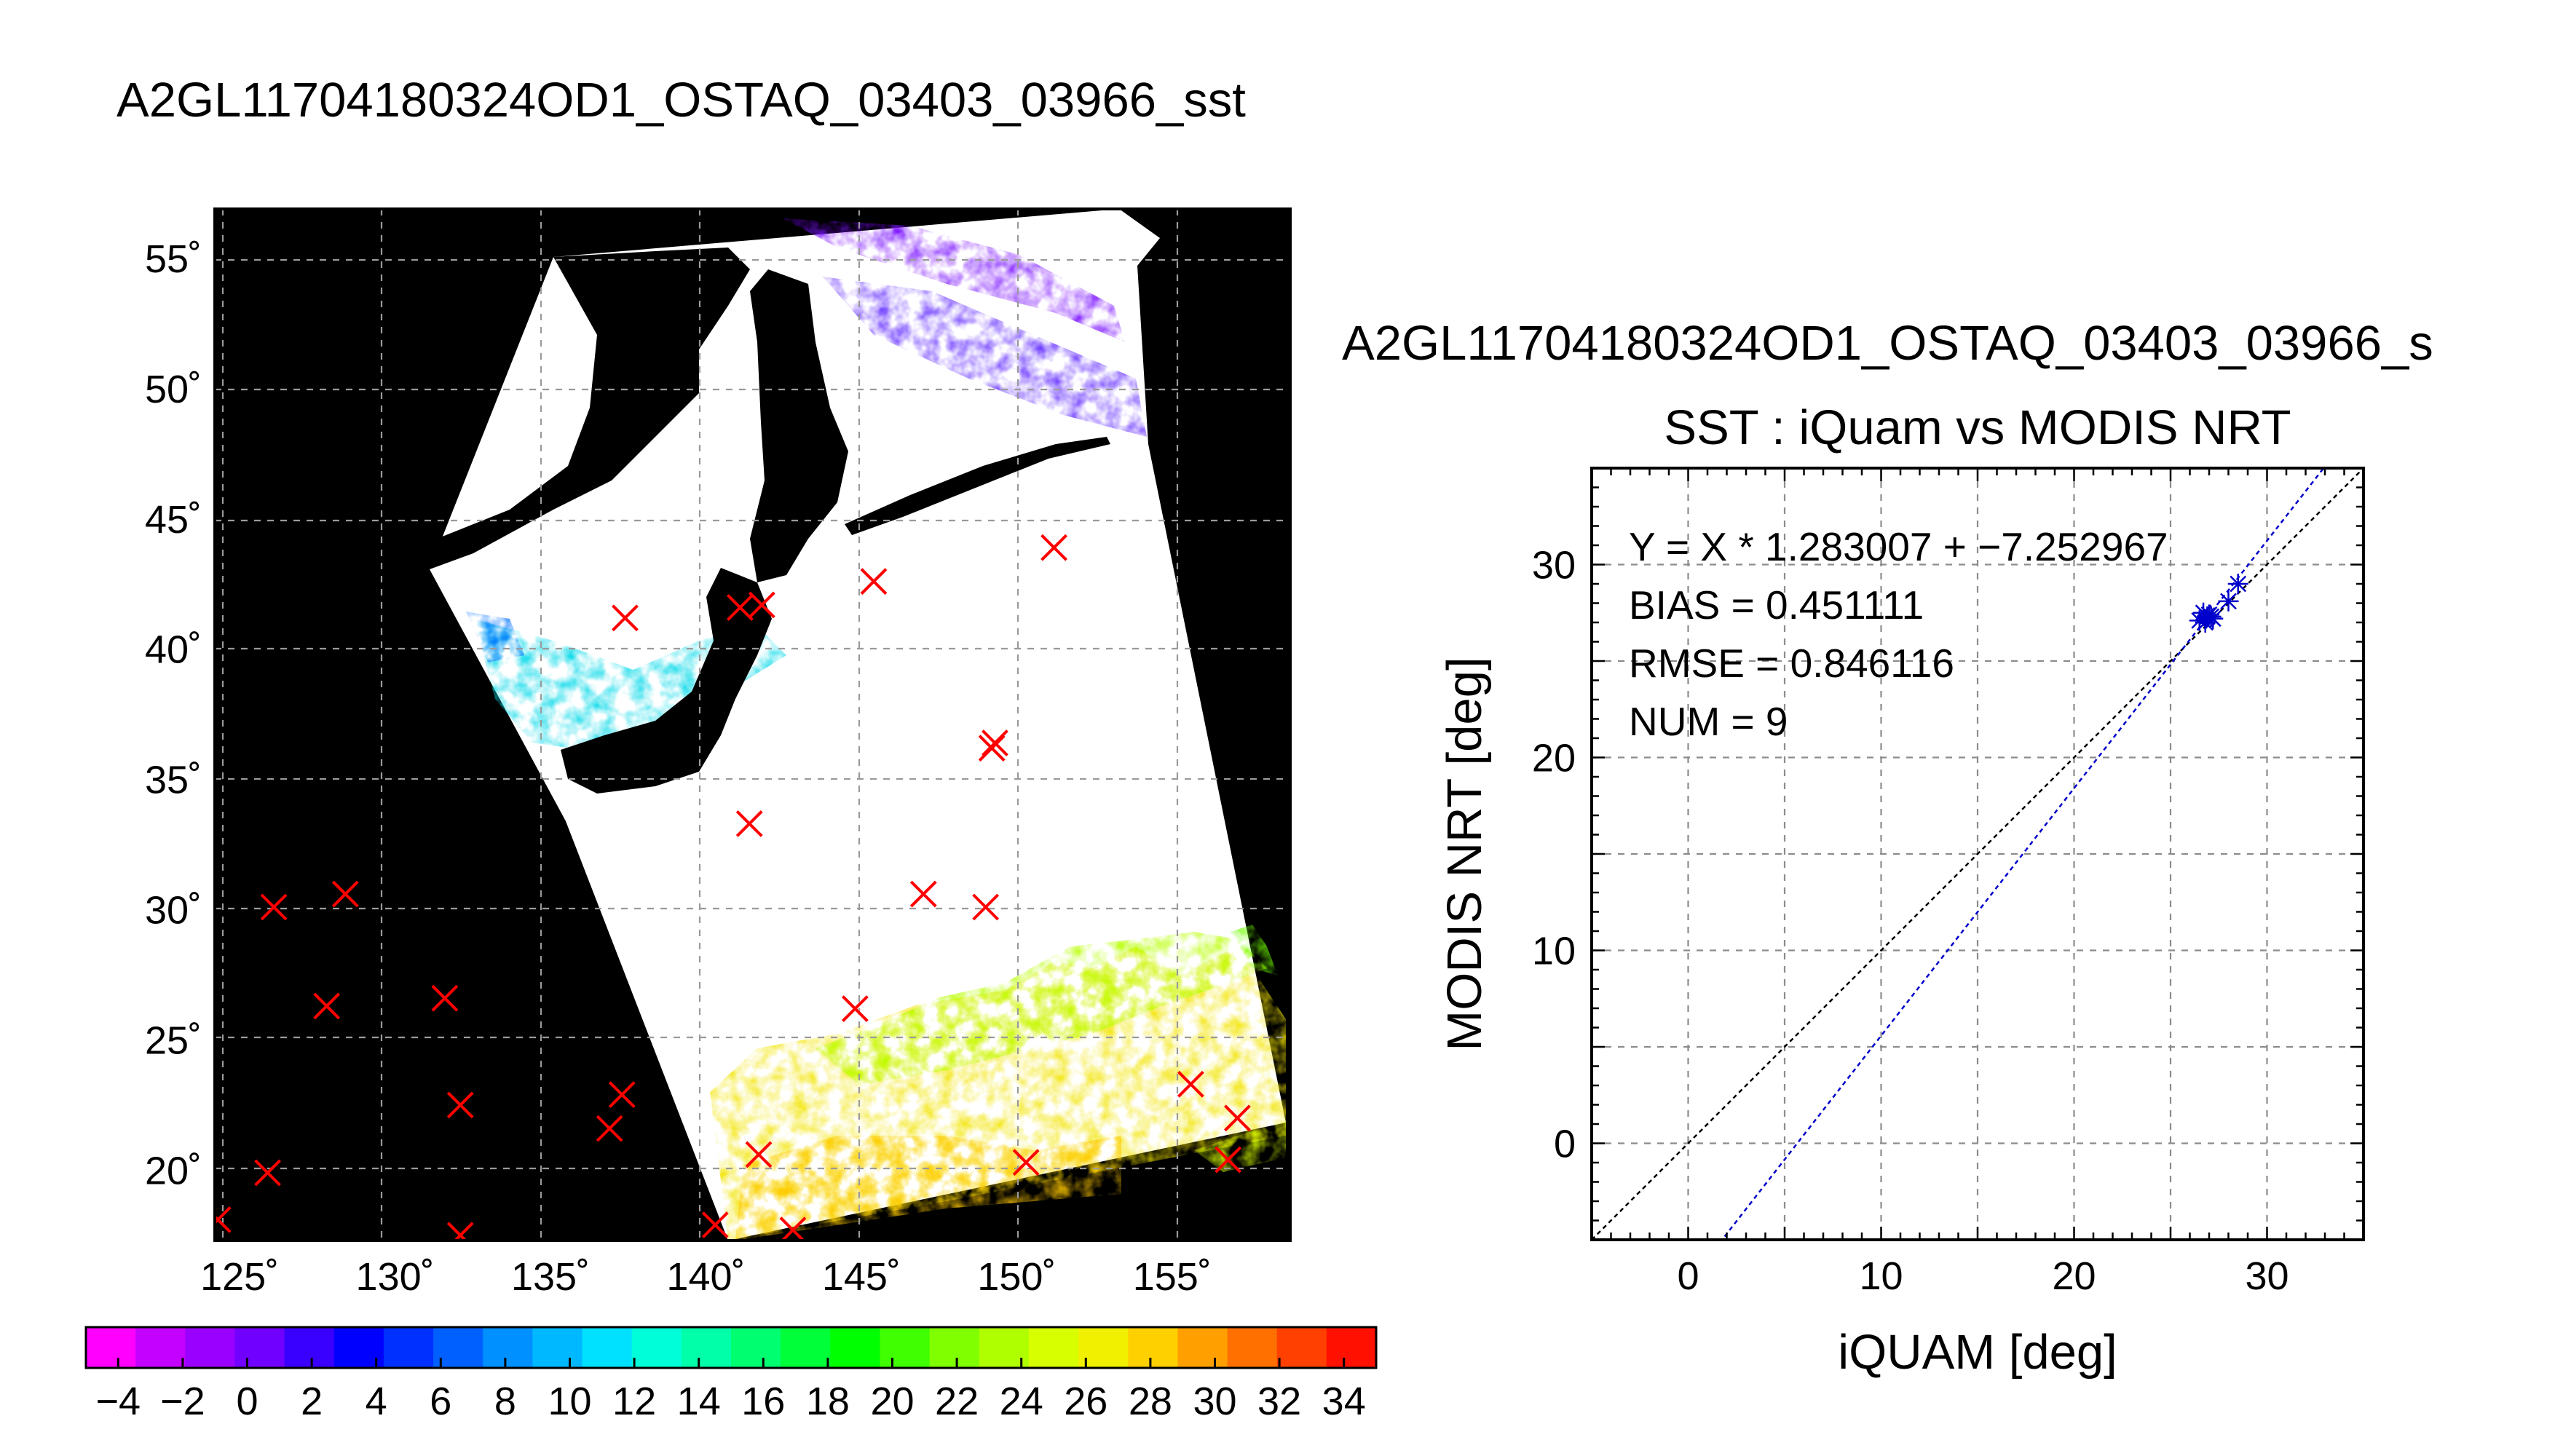  What do you see at coordinates (666, 681) in the screenshot?
I see `land-honshu` at bounding box center [666, 681].